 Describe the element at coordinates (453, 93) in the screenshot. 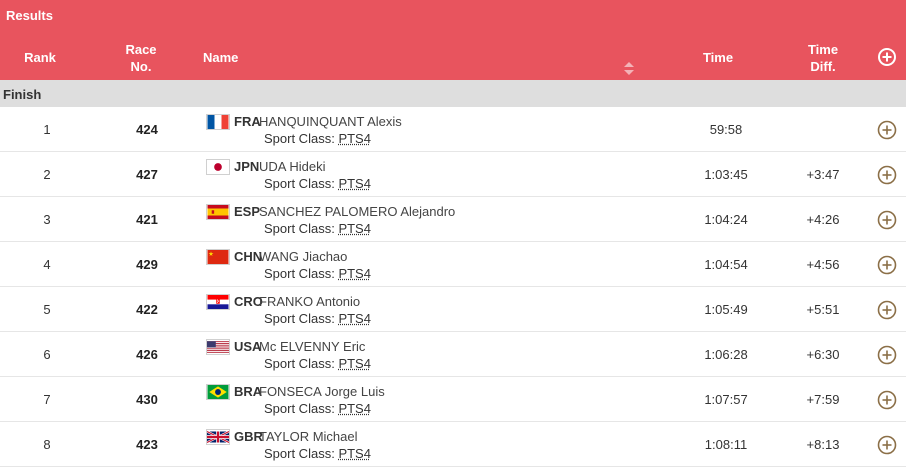

I see `section-finish: Finish` at that location.